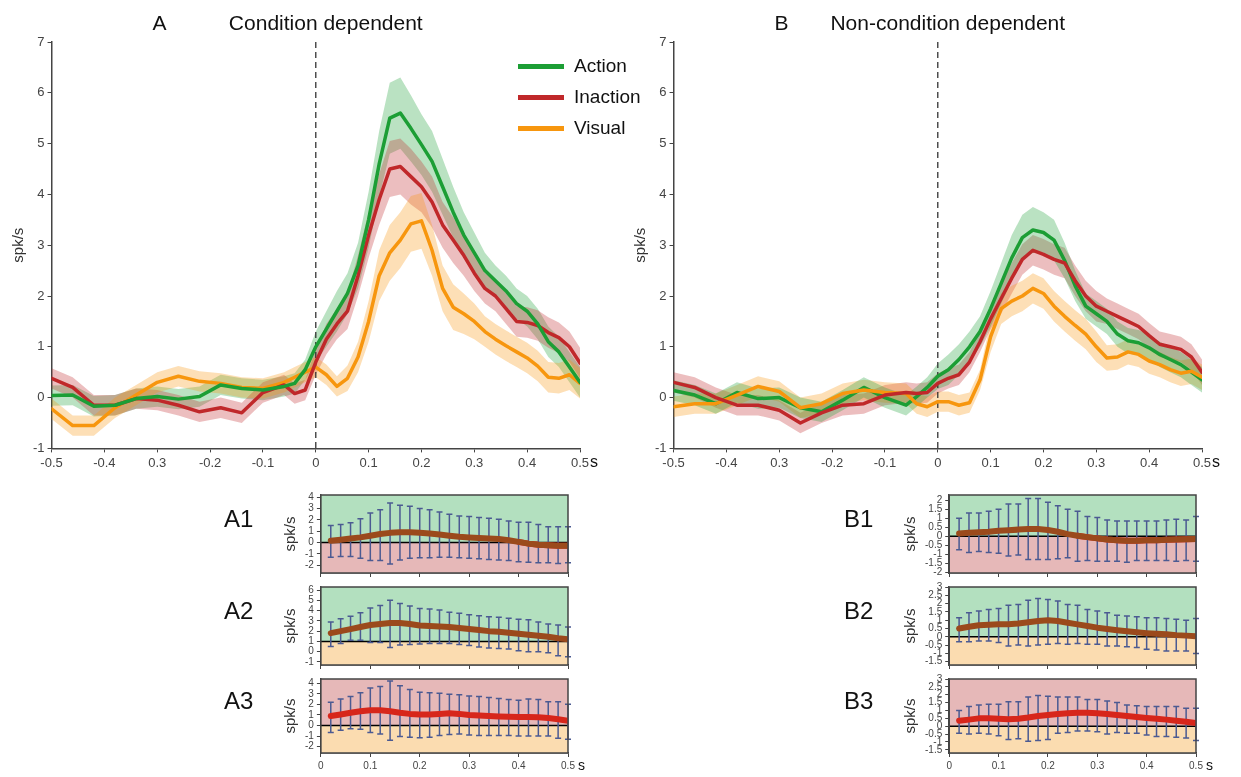 The width and height of the screenshot is (1241, 777). I want to click on y-tick-label: -0.5, so click(934, 544).